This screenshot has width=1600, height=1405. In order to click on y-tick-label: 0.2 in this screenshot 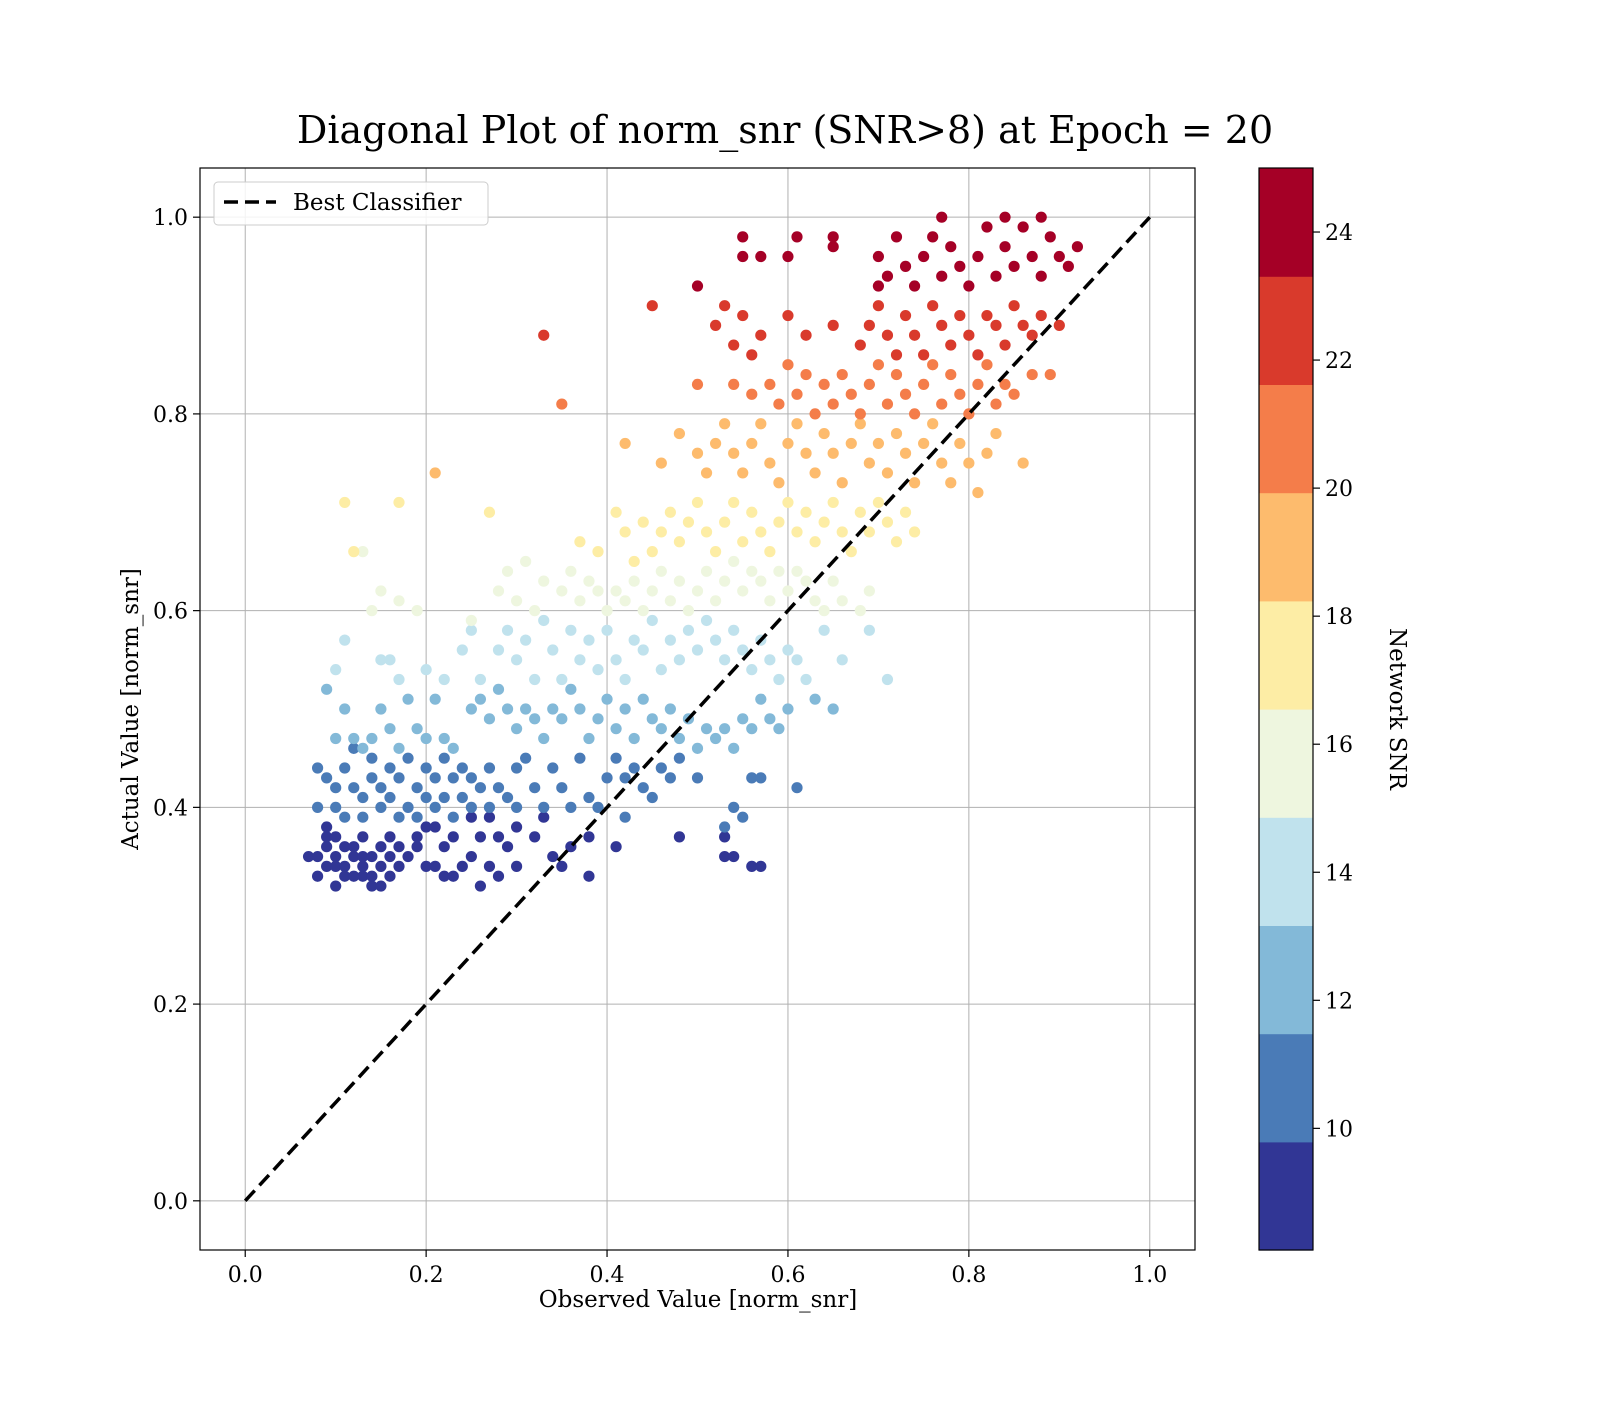, I will do `click(170, 1005)`.